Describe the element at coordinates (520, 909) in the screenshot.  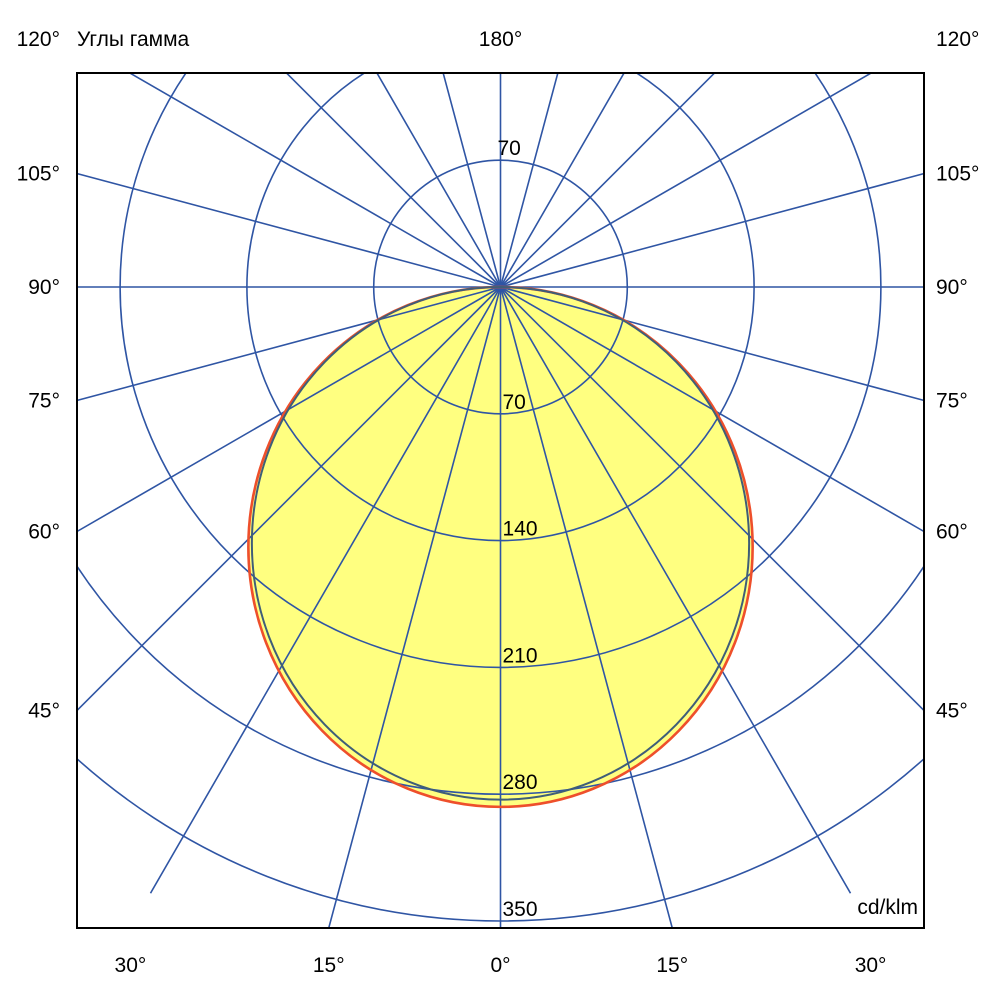
I see `ring-label: 350` at that location.